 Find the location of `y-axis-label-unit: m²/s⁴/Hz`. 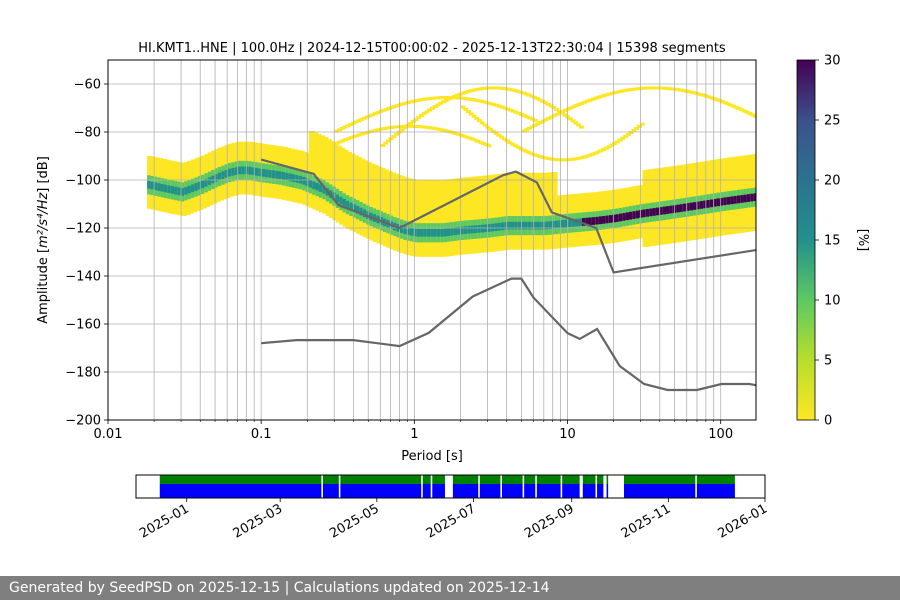

y-axis-label-unit: m²/s⁴/Hz is located at coordinates (43, 220).